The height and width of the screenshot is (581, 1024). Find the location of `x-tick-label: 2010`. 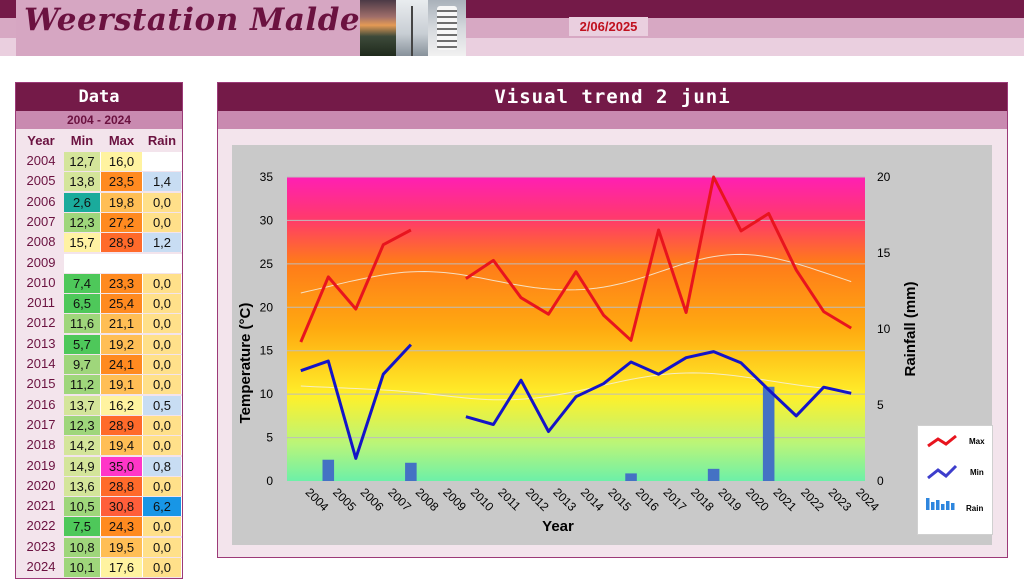

x-tick-label: 2010 is located at coordinates (482, 499).